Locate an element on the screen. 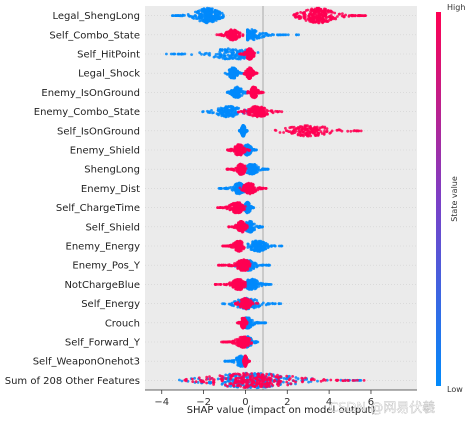 The image size is (466, 423). feature-label: Enemy_Shield is located at coordinates (105, 151).